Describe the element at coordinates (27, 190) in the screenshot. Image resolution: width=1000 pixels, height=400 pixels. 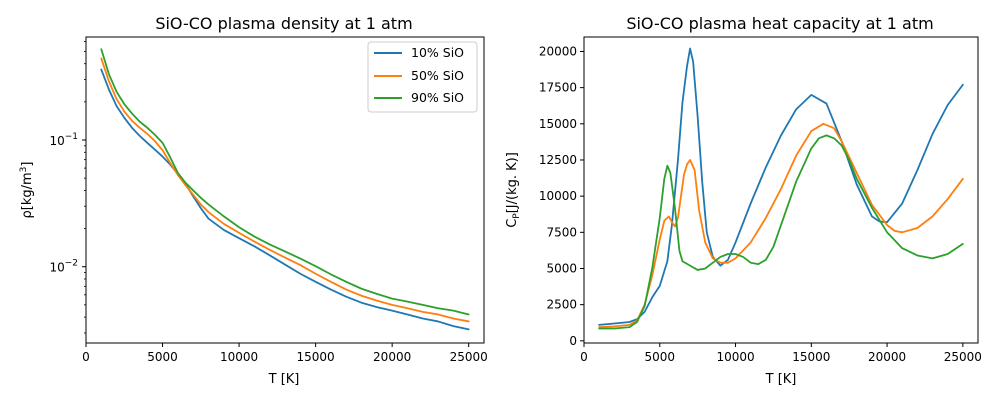
I see `density-y-axis-label: ρ[kg/m3]` at that location.